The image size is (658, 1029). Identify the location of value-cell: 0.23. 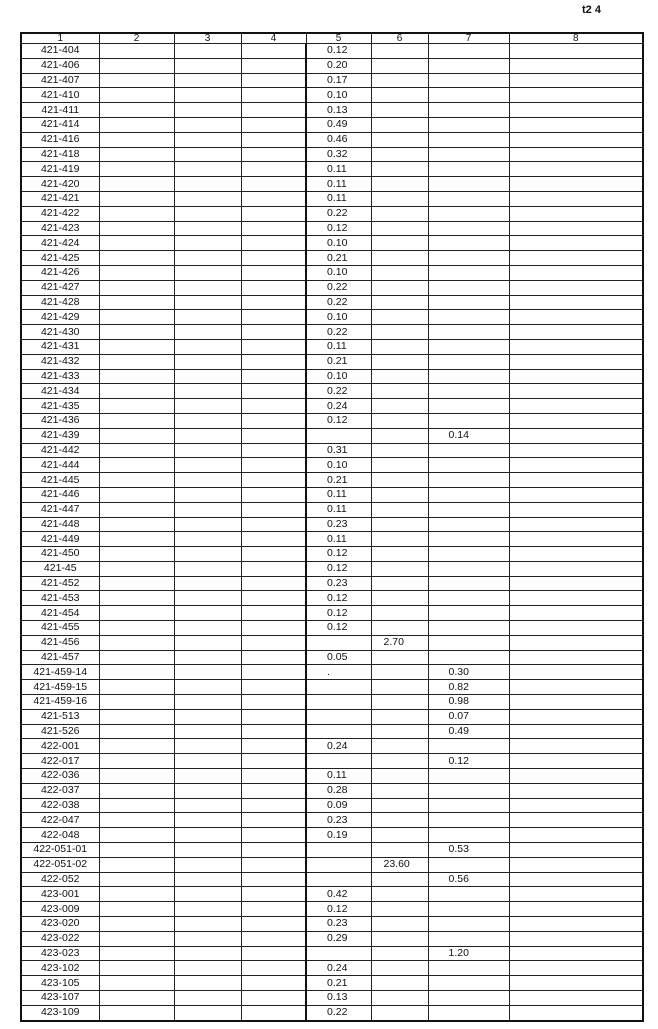
(338, 924).